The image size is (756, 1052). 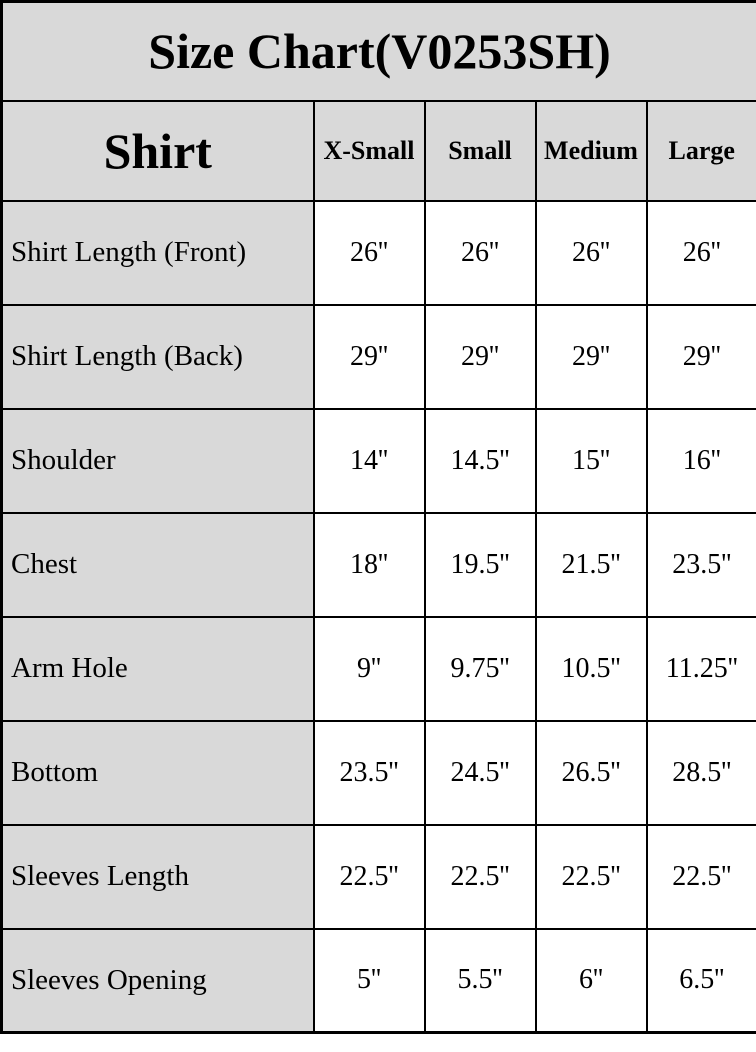 I want to click on table-row: Shoulder 14'' 14.5'' 15'' 16'', so click(x=378, y=460).